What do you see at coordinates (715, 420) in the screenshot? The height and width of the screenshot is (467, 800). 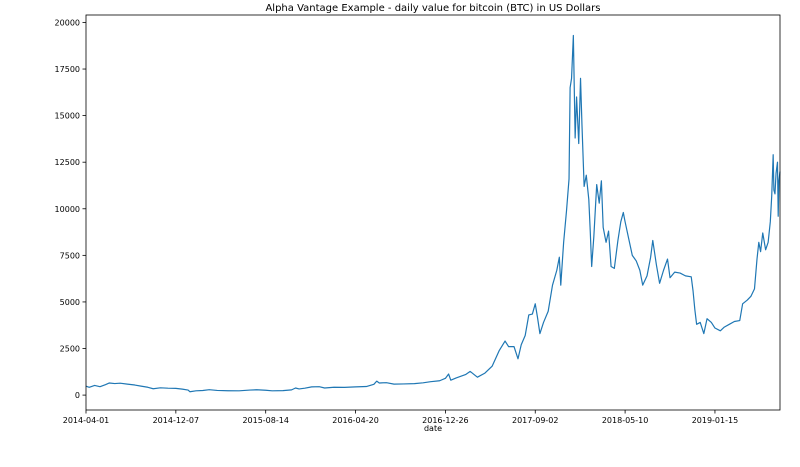 I see `x-tick-label: 2019-01-15` at bounding box center [715, 420].